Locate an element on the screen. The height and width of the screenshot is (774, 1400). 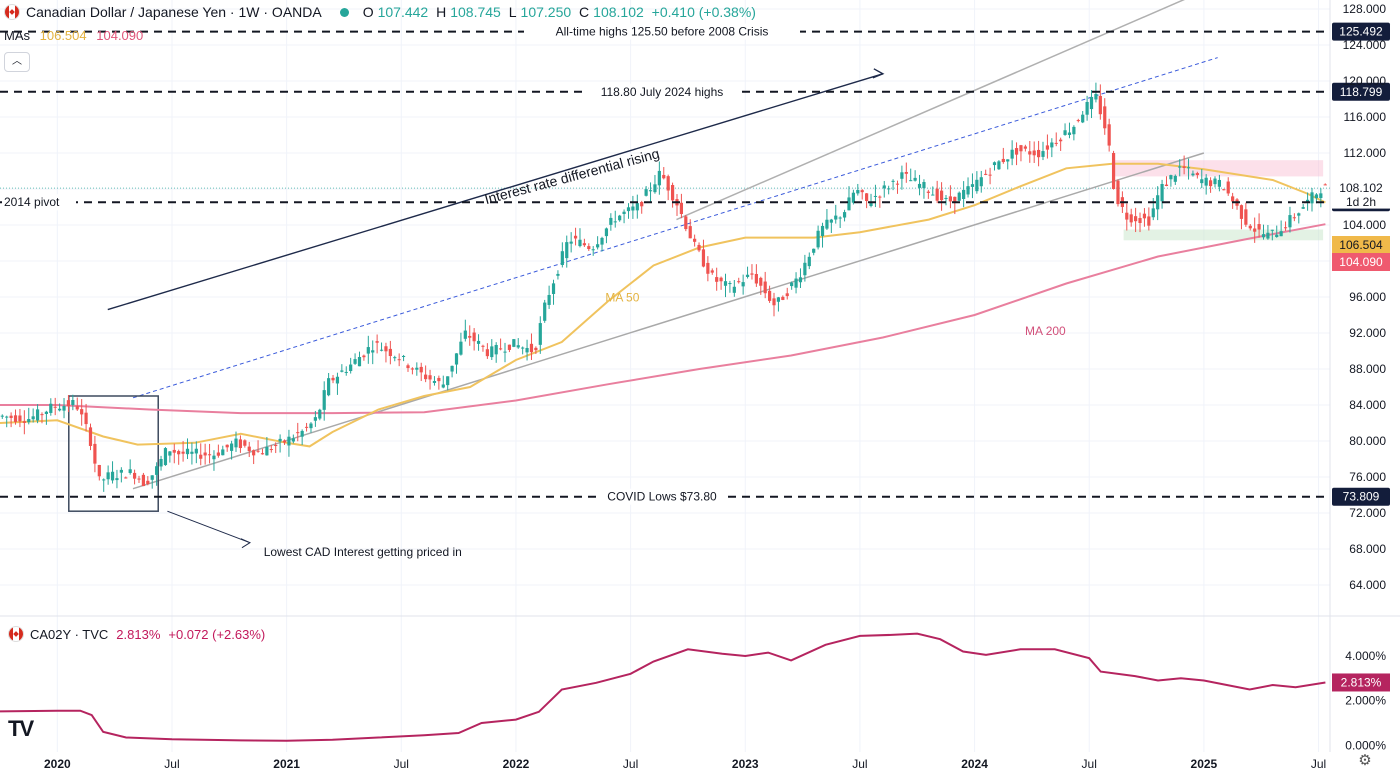
sub-value-tag-bg is located at coordinates (1361, 682).